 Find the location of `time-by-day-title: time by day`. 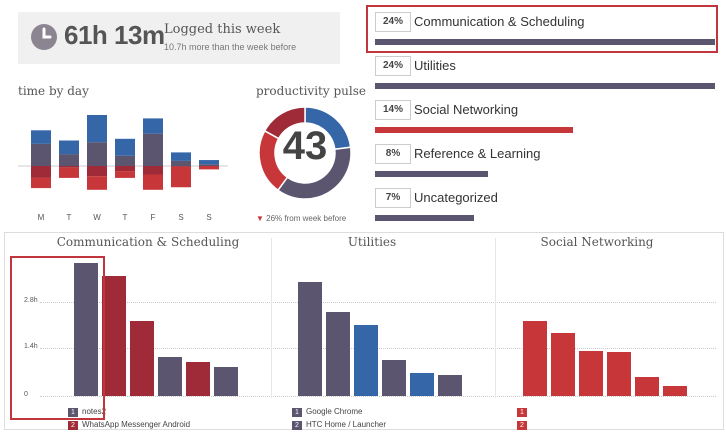

time-by-day-title: time by day is located at coordinates (53, 91).